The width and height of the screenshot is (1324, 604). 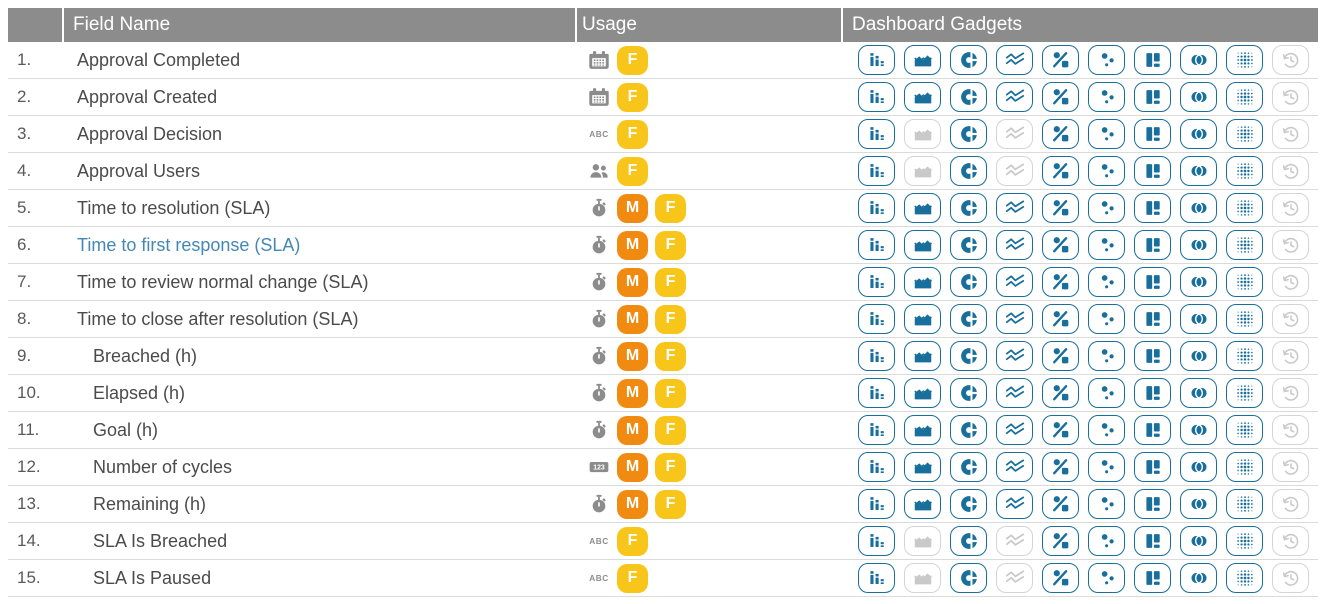 I want to click on field-name: Time to first response (SLA), so click(x=189, y=244).